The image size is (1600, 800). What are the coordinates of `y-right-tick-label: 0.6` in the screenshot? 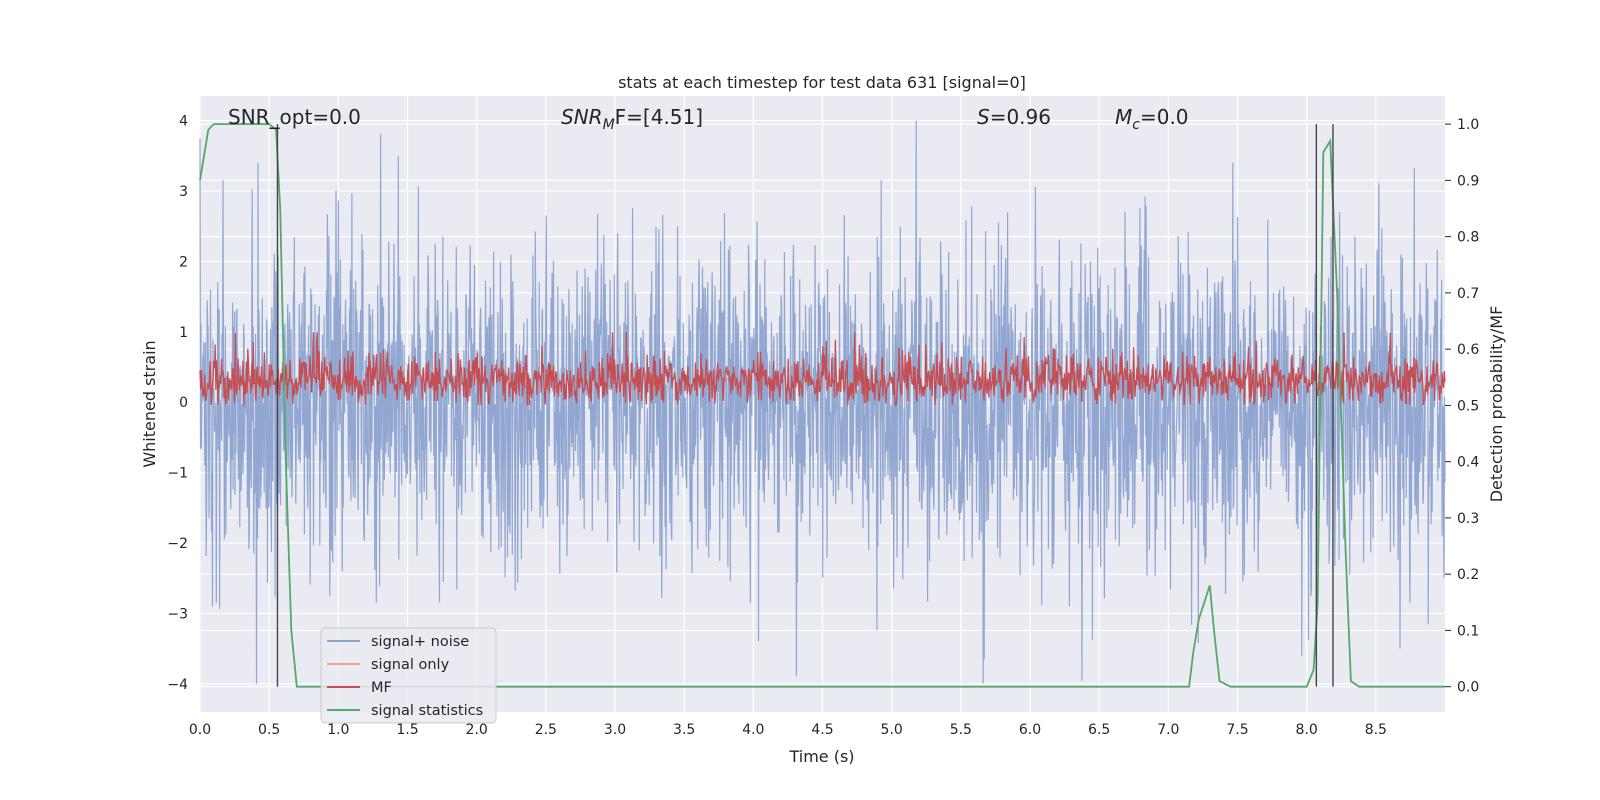 It's located at (1468, 350).